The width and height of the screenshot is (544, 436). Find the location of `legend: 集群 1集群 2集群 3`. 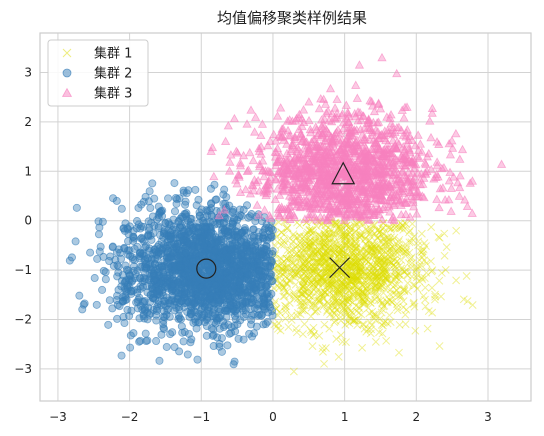

legend: 集群 1集群 2集群 3 is located at coordinates (98, 73).